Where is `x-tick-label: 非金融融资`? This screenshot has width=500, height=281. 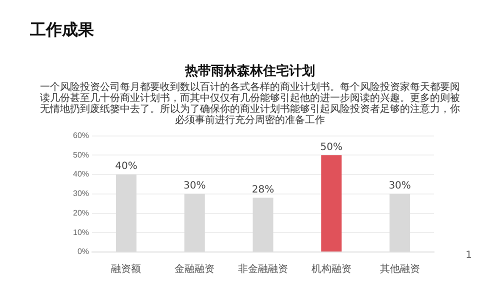 x-tick-label: 非金融融资 is located at coordinates (263, 268).